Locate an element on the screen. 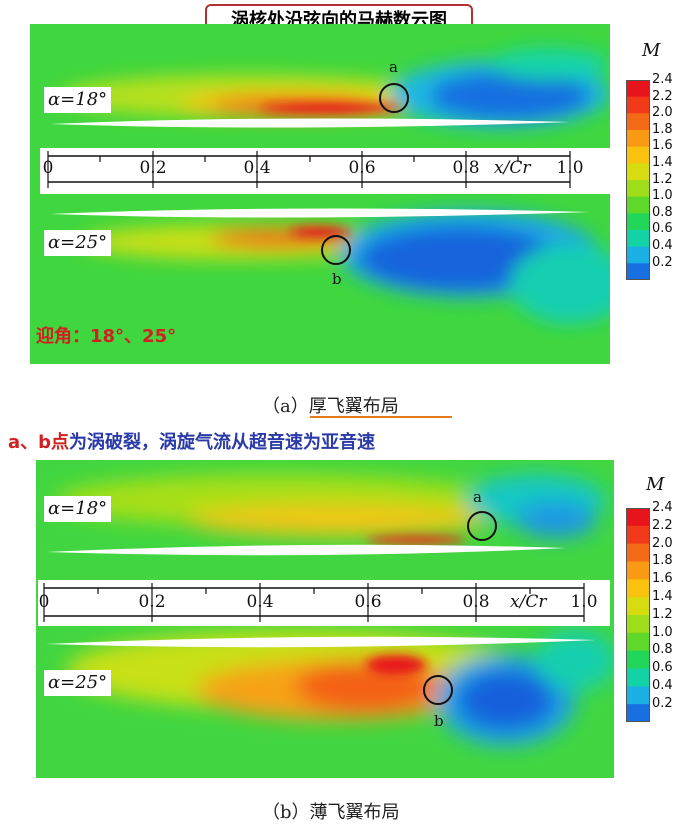 The width and height of the screenshot is (700, 835). angle-note: 迎角：18°、25° is located at coordinates (106, 336).